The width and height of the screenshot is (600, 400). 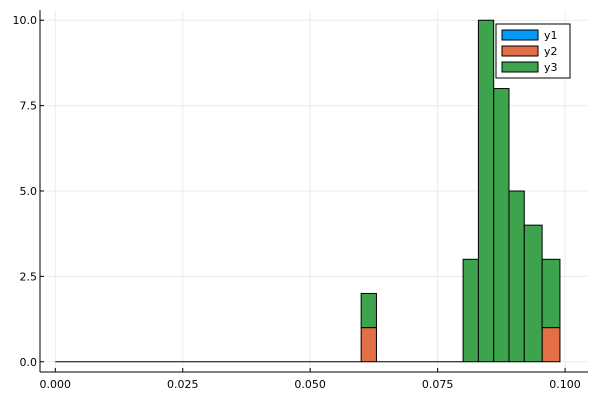 I want to click on legend-swatch-y2, so click(x=520, y=51).